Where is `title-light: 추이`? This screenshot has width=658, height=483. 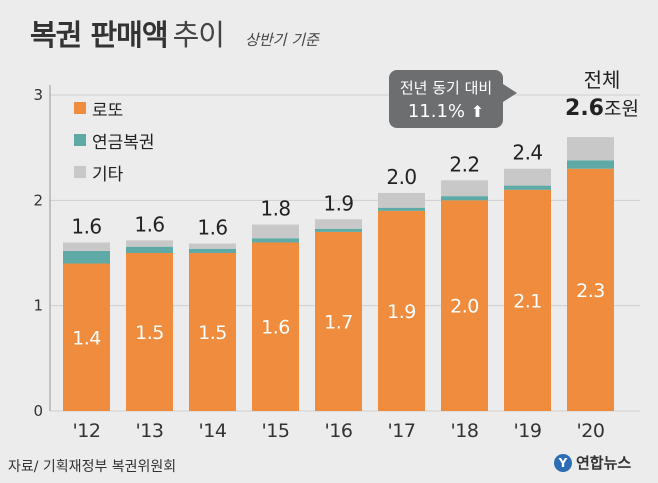
title-light: 추이 is located at coordinates (198, 35).